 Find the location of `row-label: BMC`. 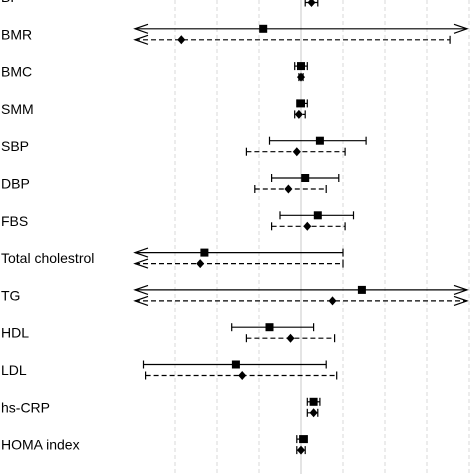

row-label: BMC is located at coordinates (16, 72).